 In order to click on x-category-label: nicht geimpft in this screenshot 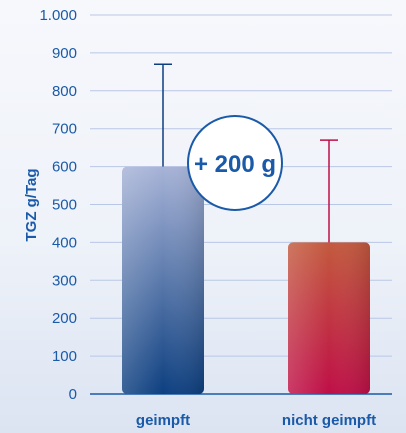, I will do `click(329, 420)`.